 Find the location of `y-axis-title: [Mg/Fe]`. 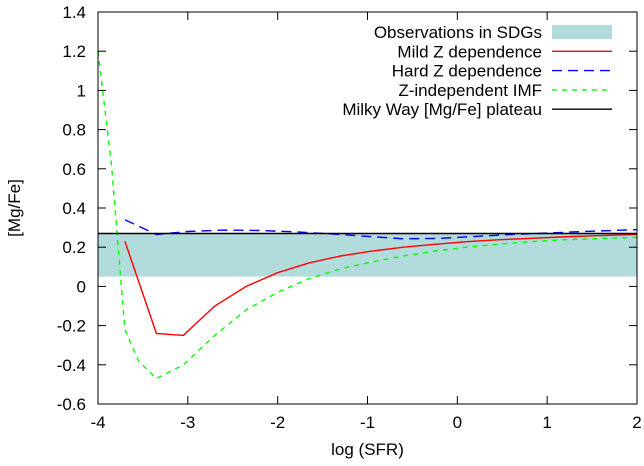

y-axis-title: [Mg/Fe] is located at coordinates (14, 208).